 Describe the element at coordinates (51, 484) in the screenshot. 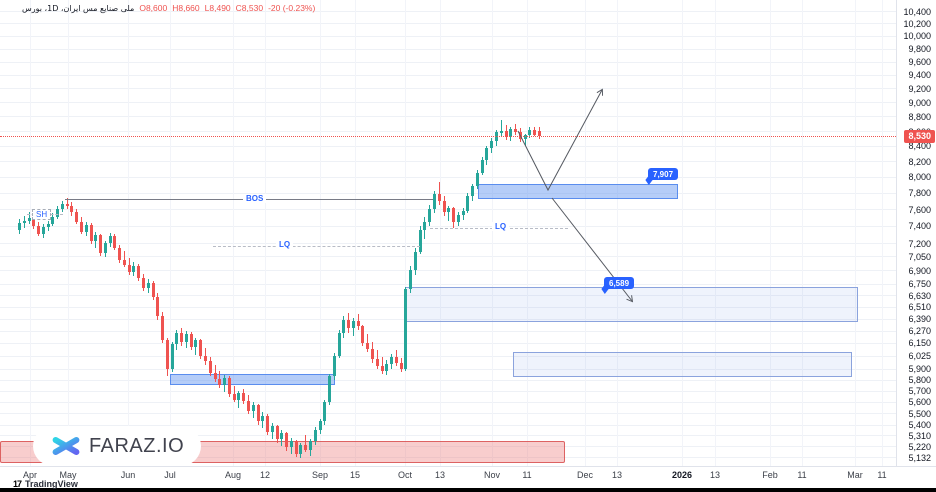

I see `tradingview-label: TradingView` at that location.